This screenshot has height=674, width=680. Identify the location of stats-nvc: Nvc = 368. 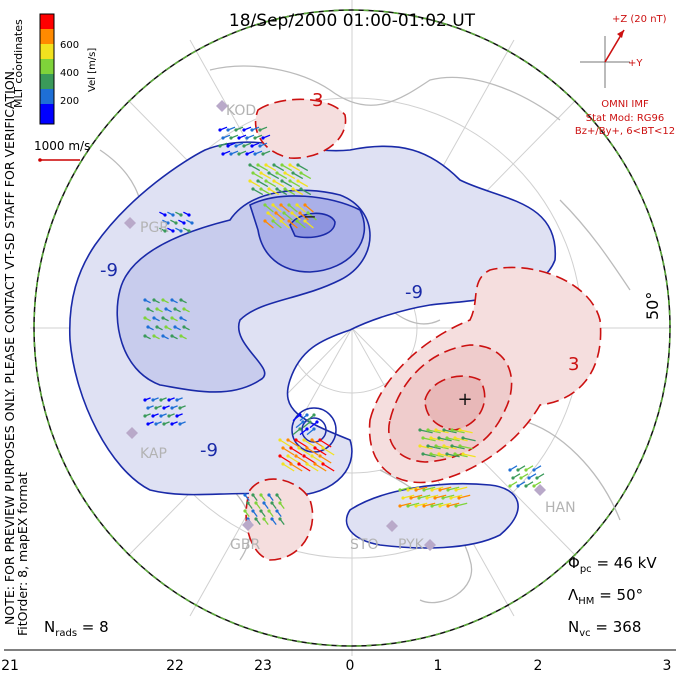
(604, 628).